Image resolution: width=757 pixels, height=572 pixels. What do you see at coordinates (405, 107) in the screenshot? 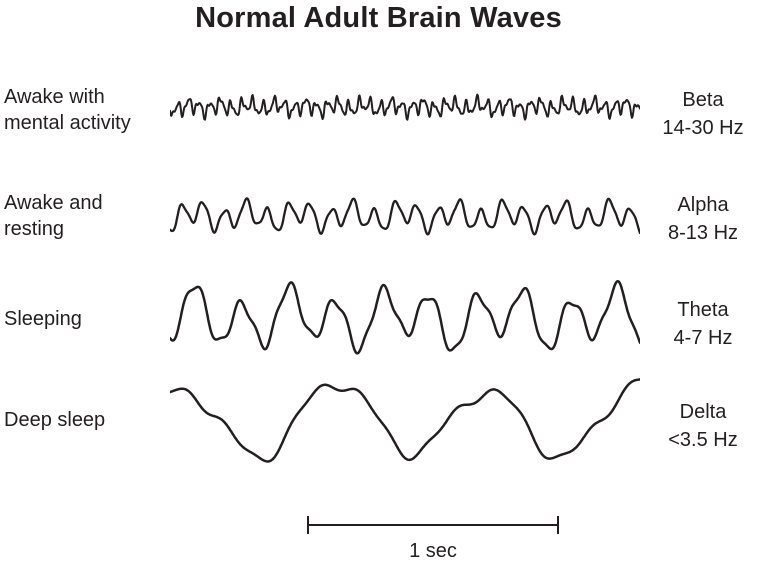
I see `beta-waveform` at bounding box center [405, 107].